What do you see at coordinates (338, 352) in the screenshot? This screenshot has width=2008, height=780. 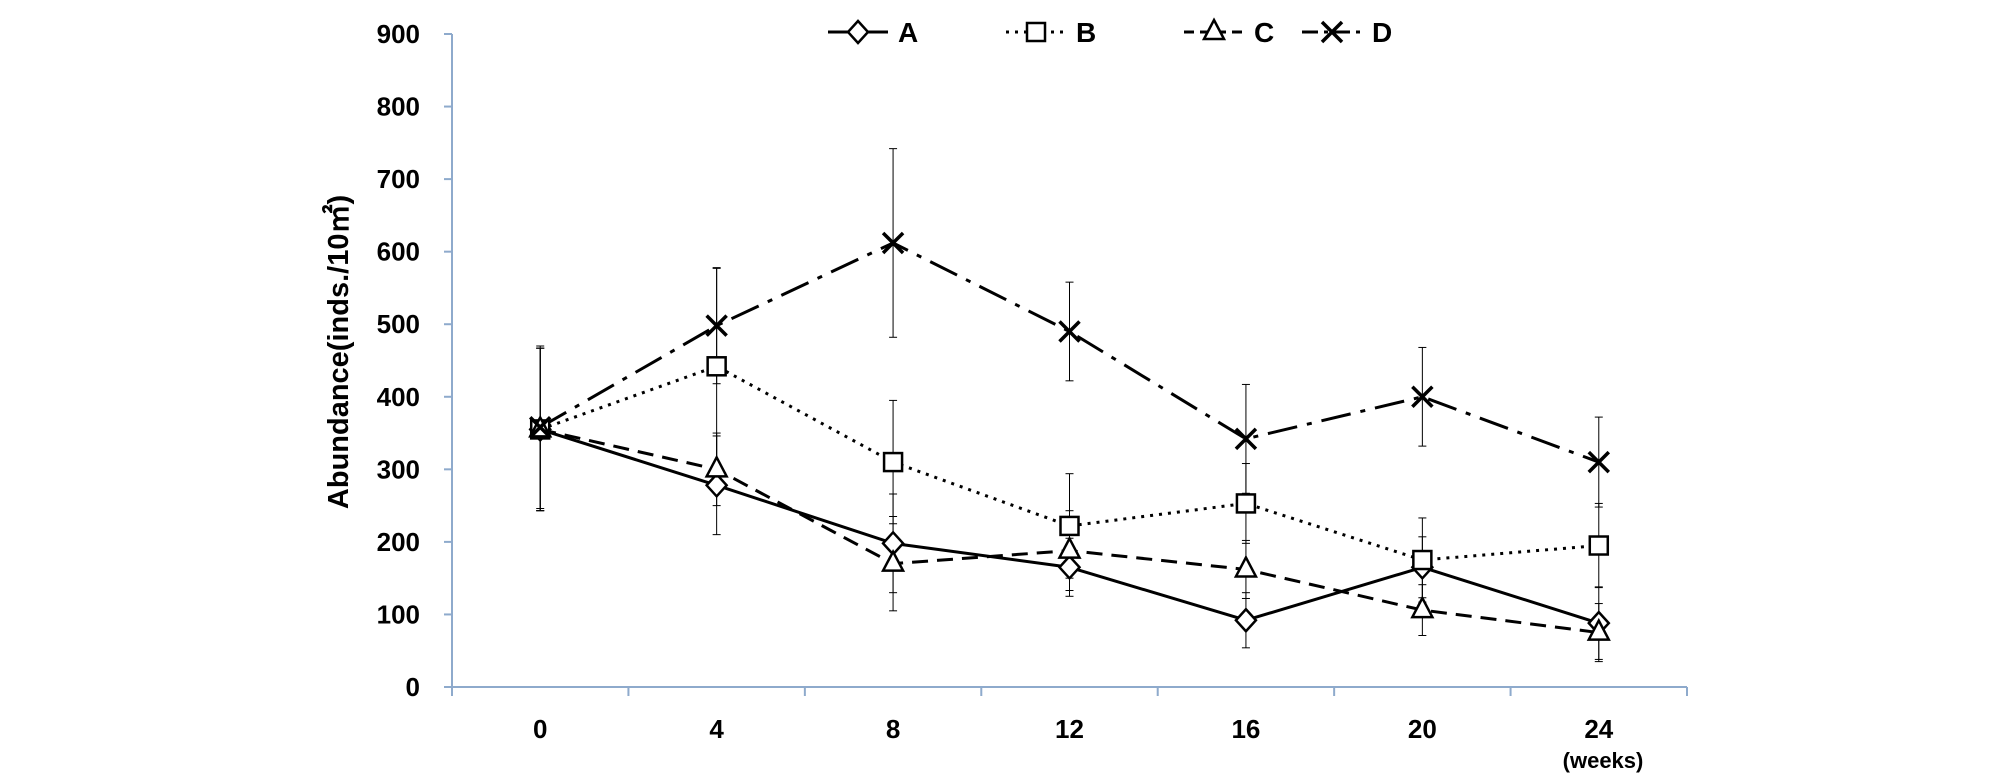 I see `y-axis-title: Abundance(inds./10㎡)` at bounding box center [338, 352].